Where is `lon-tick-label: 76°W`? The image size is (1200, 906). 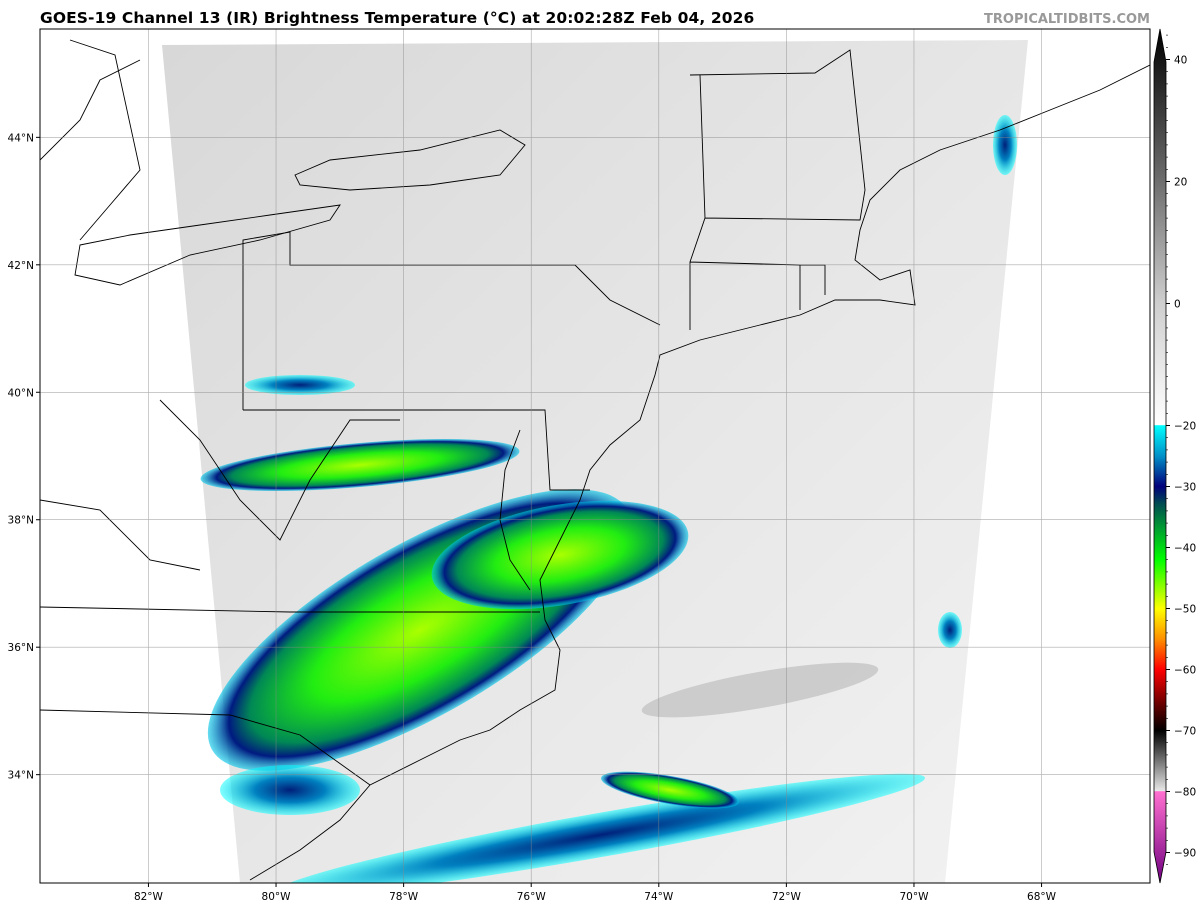 lon-tick-label: 76°W is located at coordinates (532, 897).